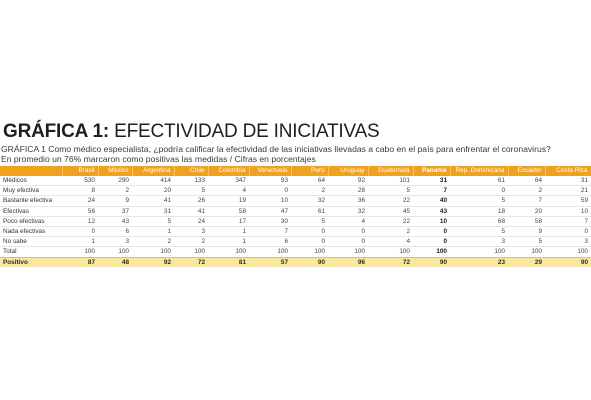 Image resolution: width=591 pixels, height=400 pixels. Describe the element at coordinates (31, 252) in the screenshot. I see `row-label: Total` at that location.